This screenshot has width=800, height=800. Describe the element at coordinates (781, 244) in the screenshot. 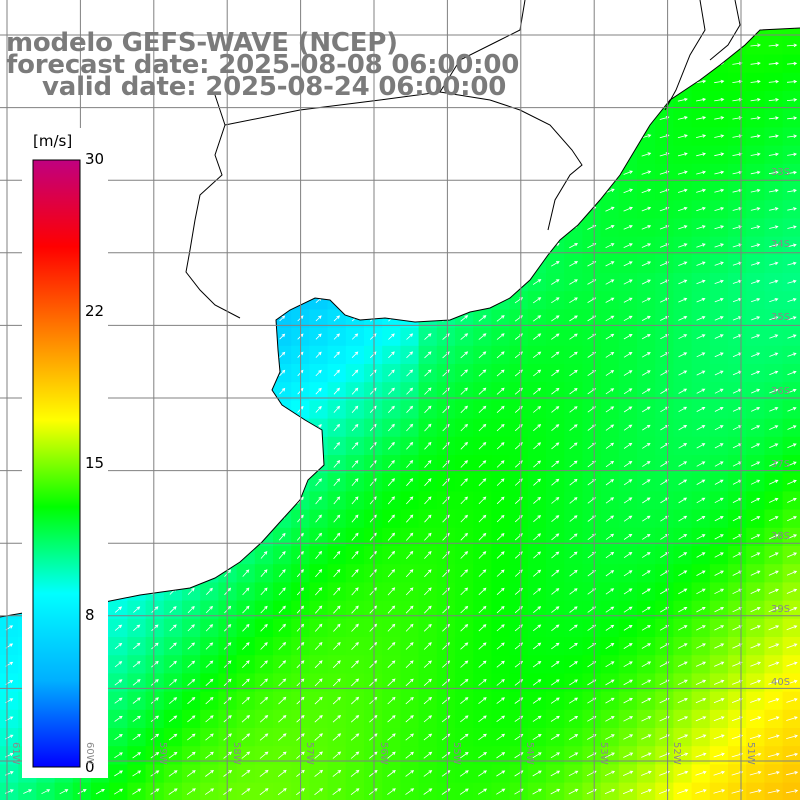

I see `lat-label-34s: 34S` at that location.